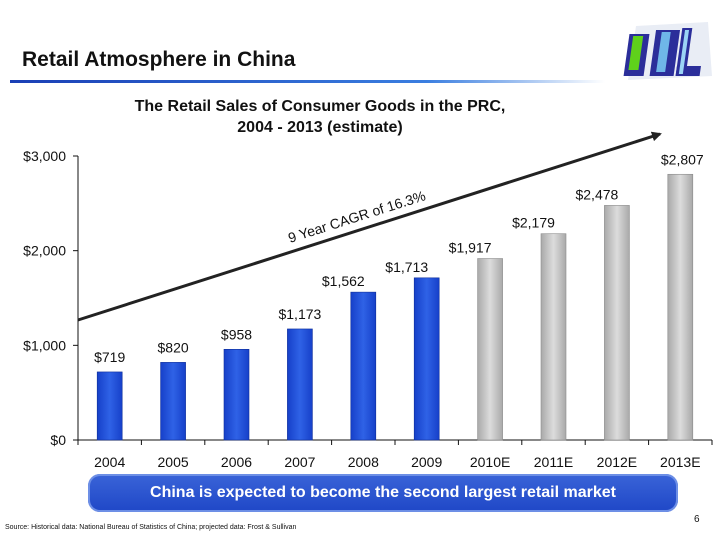  What do you see at coordinates (109, 406) in the screenshot?
I see `bar-2004` at bounding box center [109, 406].